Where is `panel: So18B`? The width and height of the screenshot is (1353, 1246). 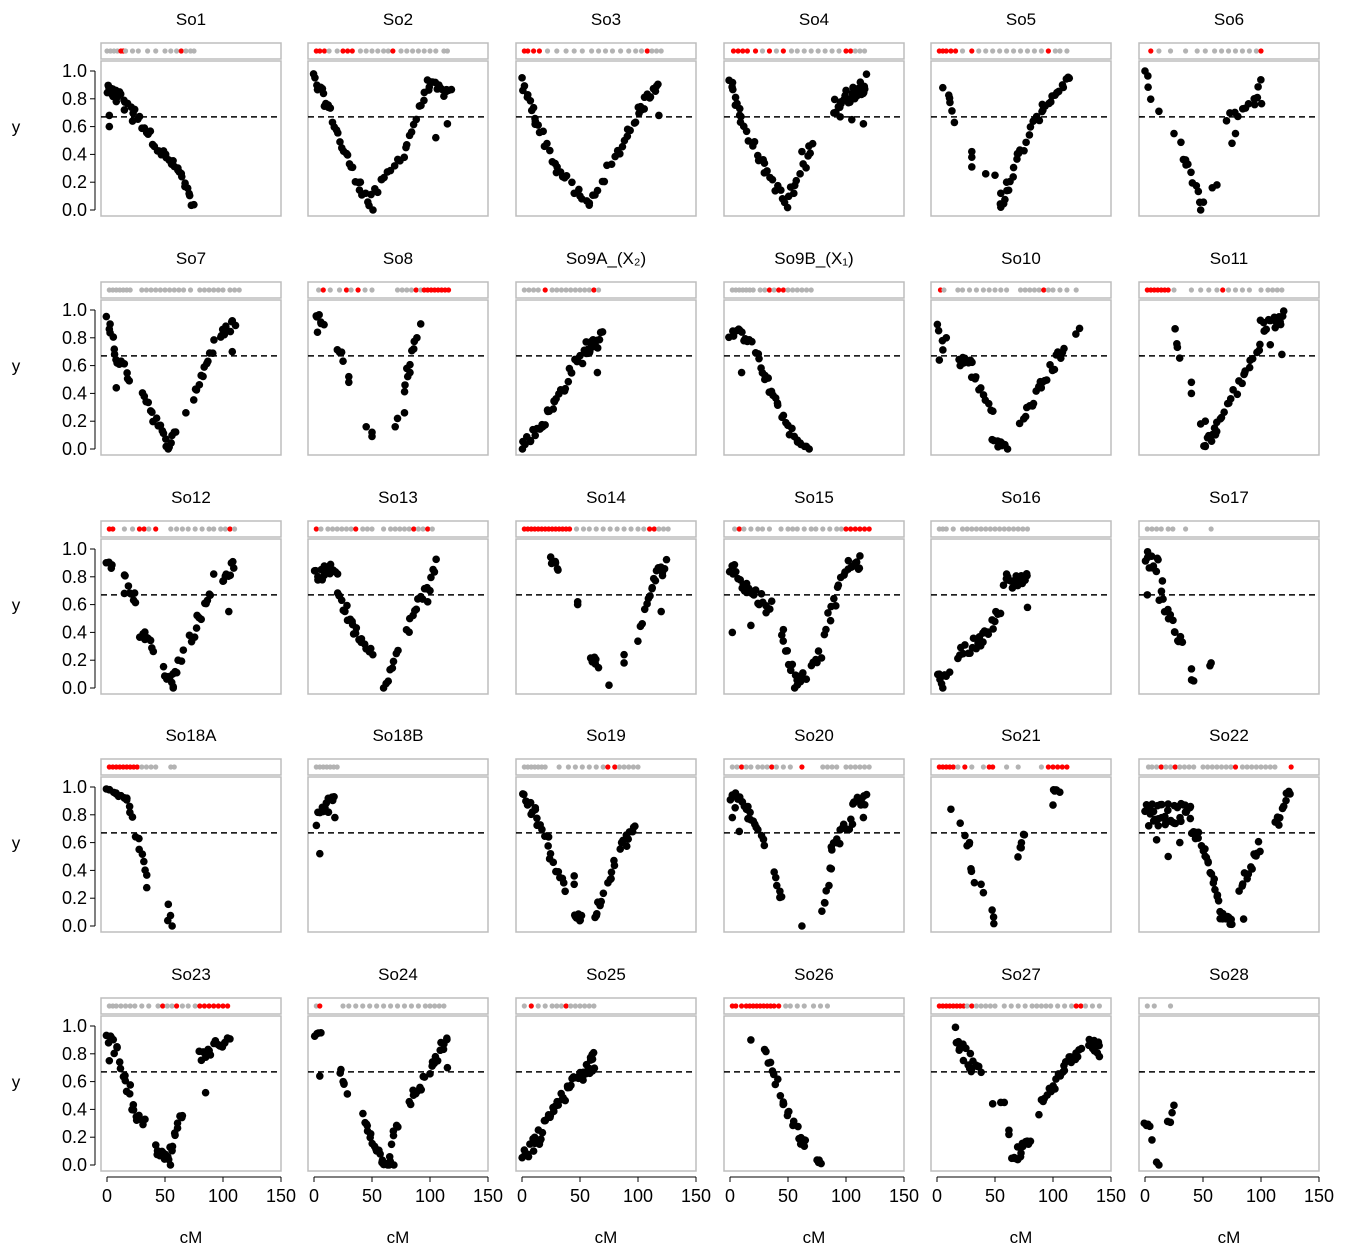 panel: So18B is located at coordinates (398, 829).